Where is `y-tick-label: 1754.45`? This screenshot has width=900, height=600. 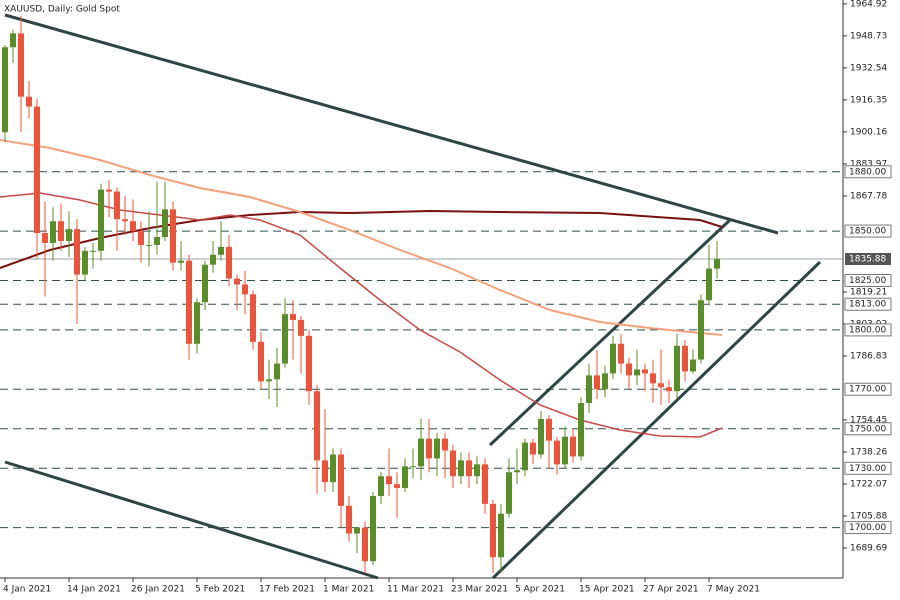 y-tick-label: 1754.45 is located at coordinates (868, 420).